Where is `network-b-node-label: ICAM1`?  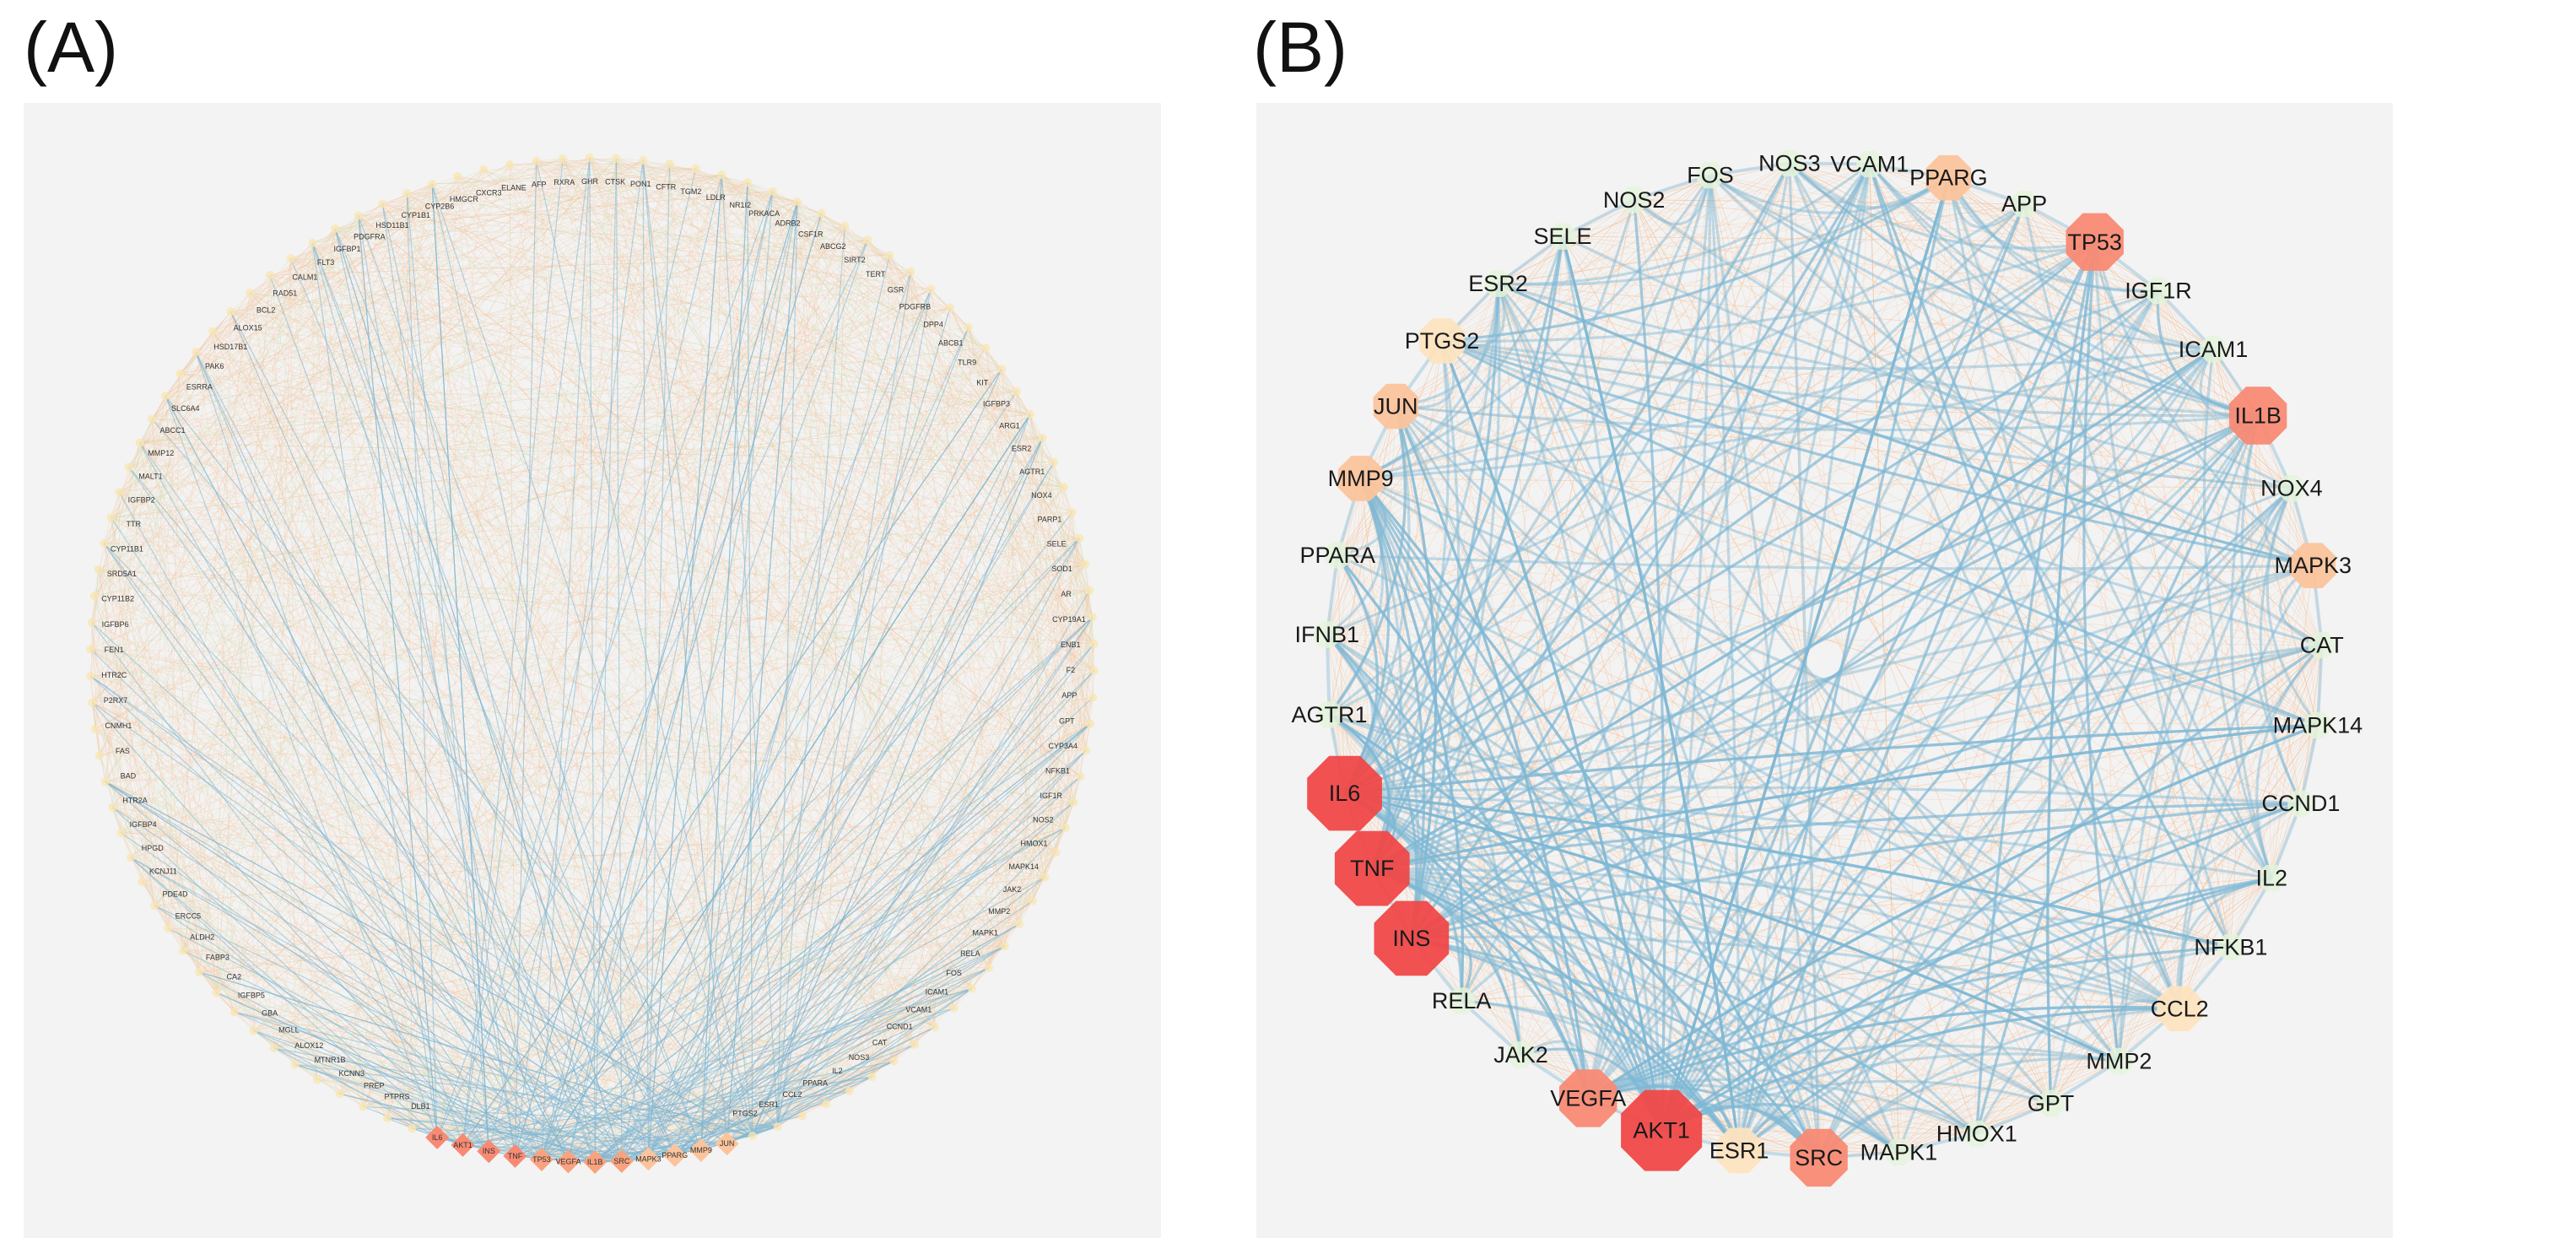
network-b-node-label: ICAM1 is located at coordinates (2214, 349).